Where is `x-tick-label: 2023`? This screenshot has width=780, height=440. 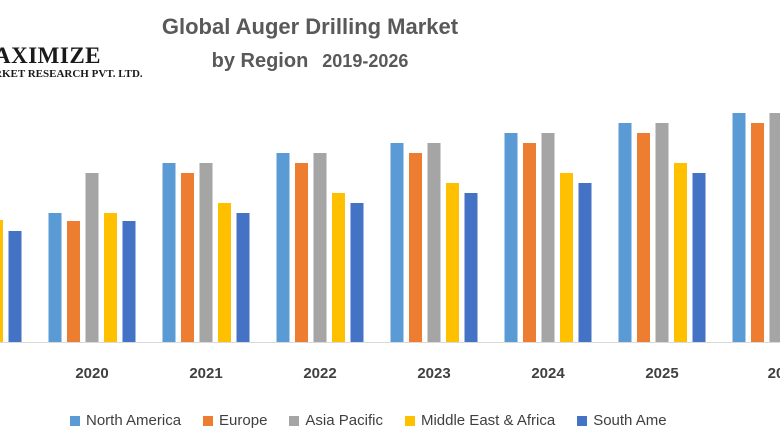
x-tick-label: 2023 is located at coordinates (433, 373).